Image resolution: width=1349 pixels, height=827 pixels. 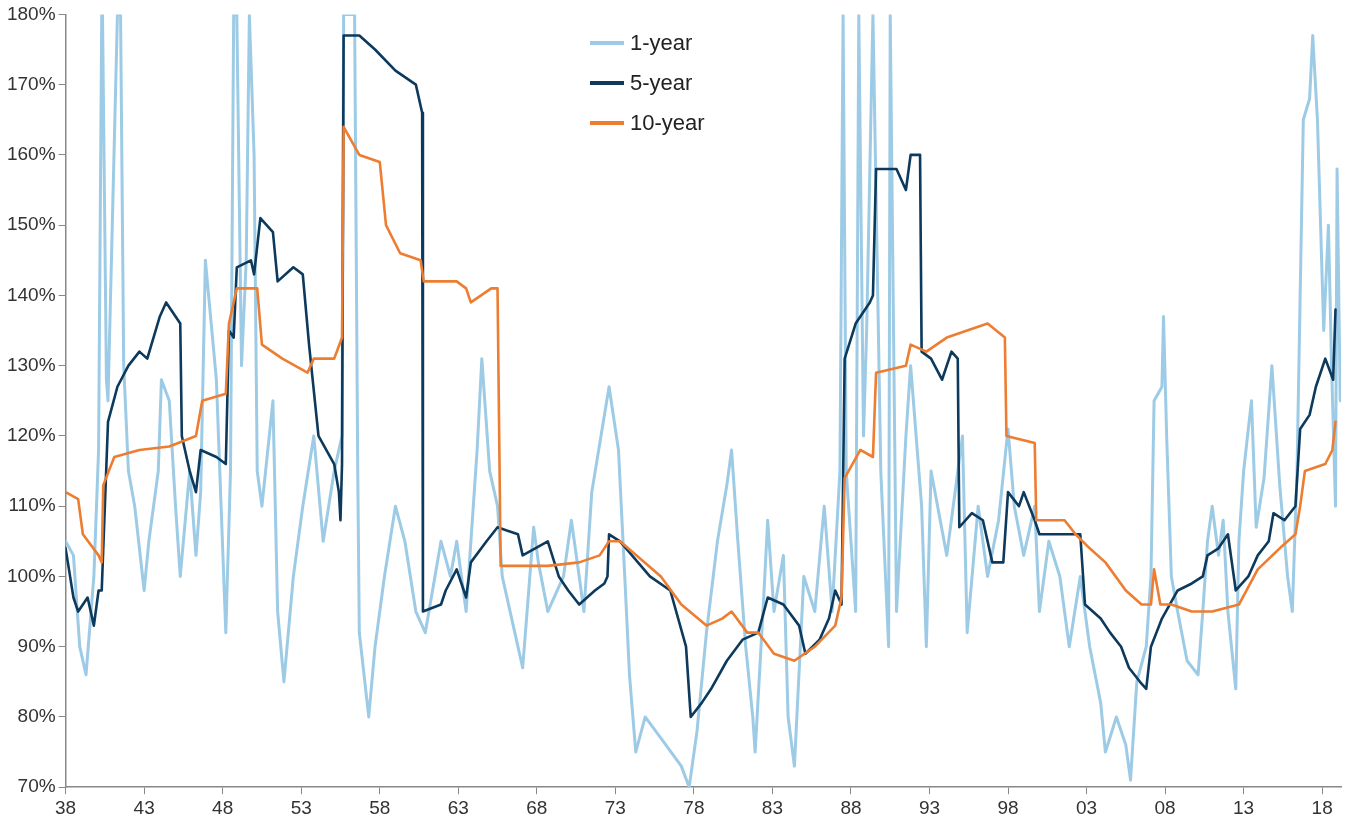 What do you see at coordinates (1086, 807) in the screenshot?
I see `x-tick-label: 03` at bounding box center [1086, 807].